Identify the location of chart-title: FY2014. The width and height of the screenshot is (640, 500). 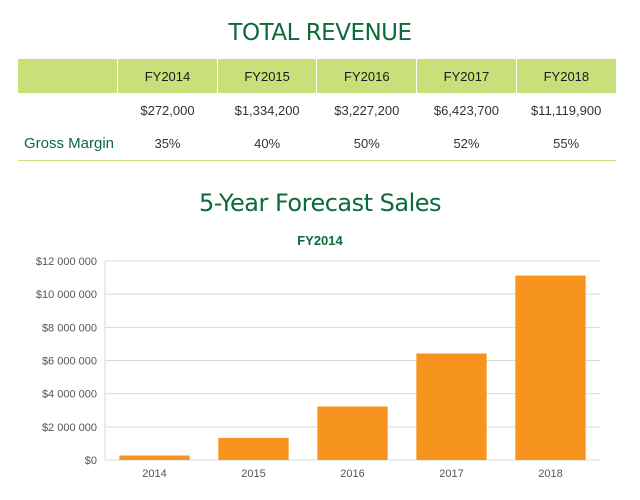
(320, 240).